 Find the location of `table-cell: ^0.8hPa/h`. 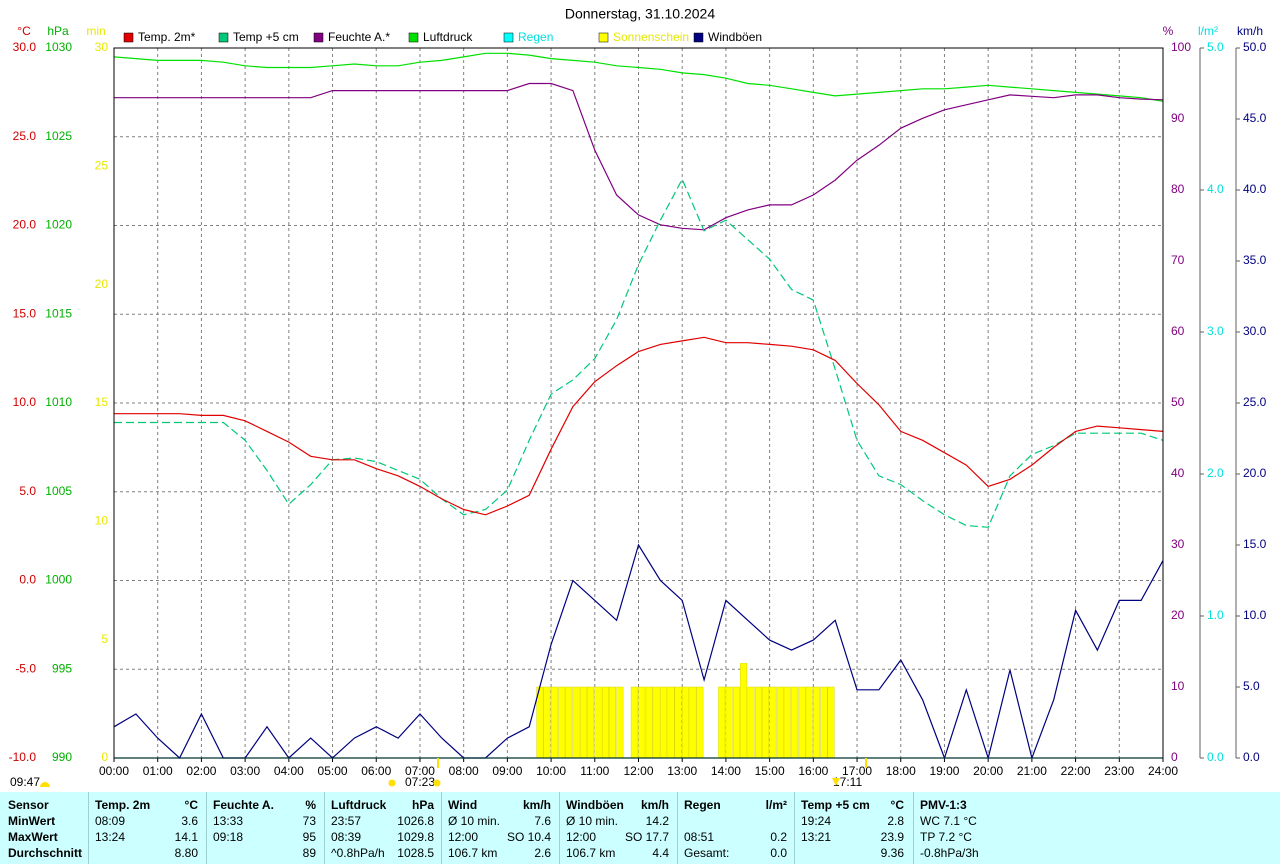

table-cell: ^0.8hPa/h is located at coordinates (358, 853).